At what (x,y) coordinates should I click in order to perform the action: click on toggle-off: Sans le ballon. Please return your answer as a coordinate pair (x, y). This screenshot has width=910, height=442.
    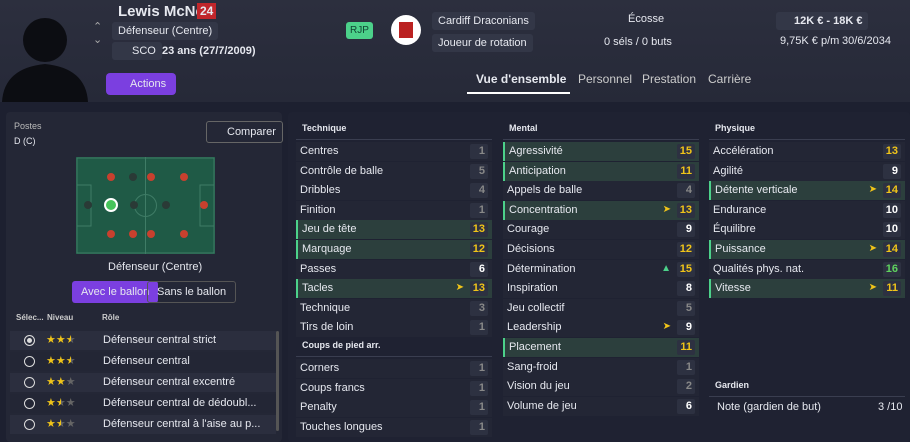
    Looking at the image, I should click on (192, 292).